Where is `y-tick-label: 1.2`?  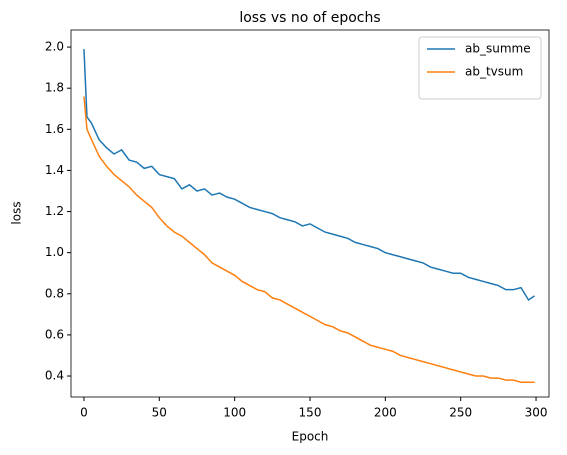
y-tick-label: 1.2 is located at coordinates (54, 211).